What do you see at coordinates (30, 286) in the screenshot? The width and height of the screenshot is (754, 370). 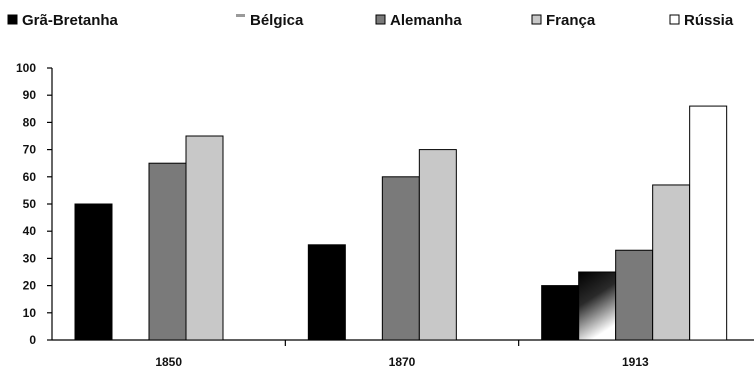 I see `y-tick-label: 20` at bounding box center [30, 286].